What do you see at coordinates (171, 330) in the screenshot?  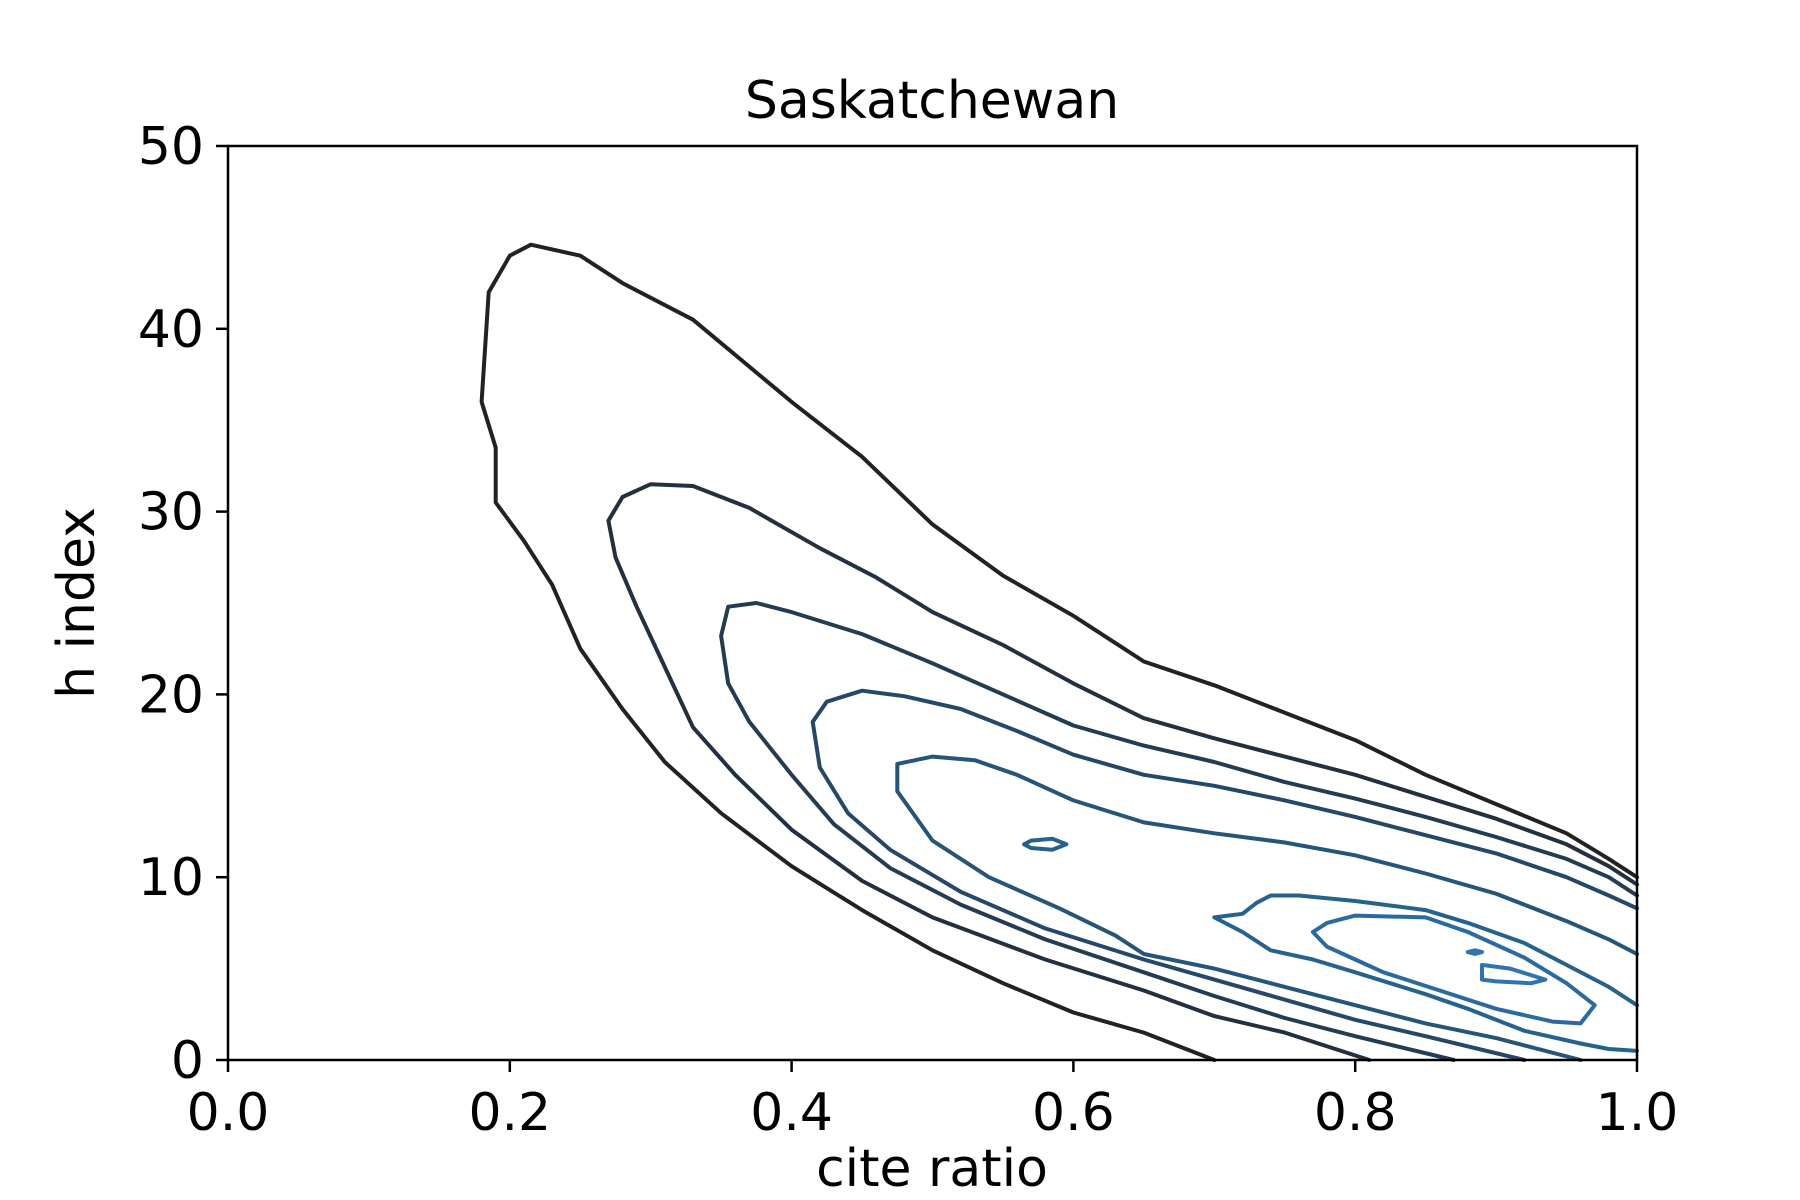 I see `y-tick-label: 40` at bounding box center [171, 330].